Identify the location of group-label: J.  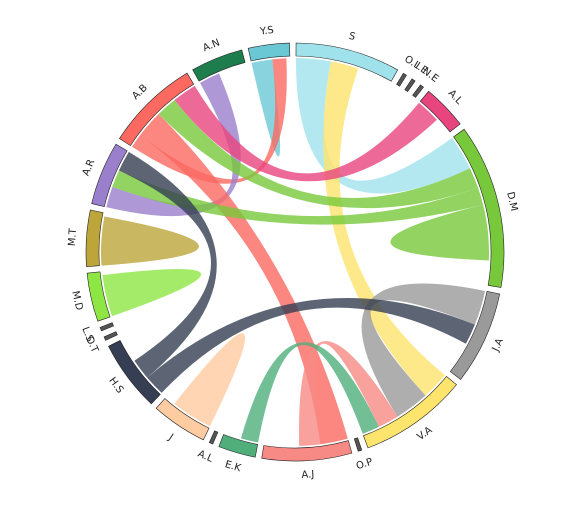
(170, 437).